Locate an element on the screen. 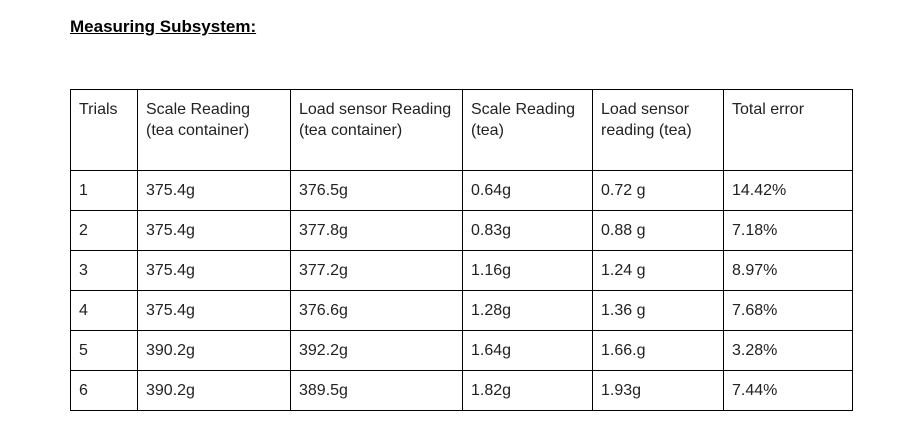 The width and height of the screenshot is (906, 447). header-scale-reading-tea: Scale Reading (tea) is located at coordinates (527, 130).